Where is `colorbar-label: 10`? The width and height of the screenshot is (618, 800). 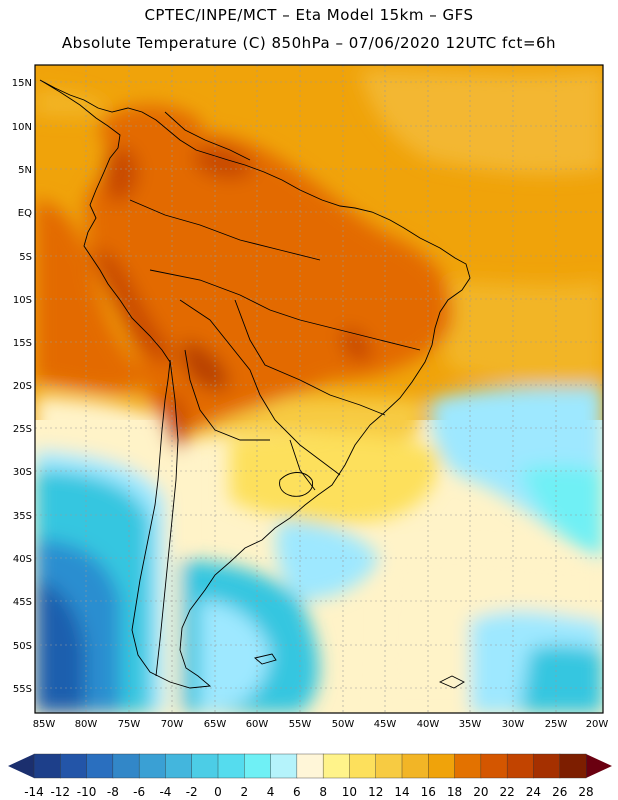 colorbar-label: 10 is located at coordinates (349, 792).